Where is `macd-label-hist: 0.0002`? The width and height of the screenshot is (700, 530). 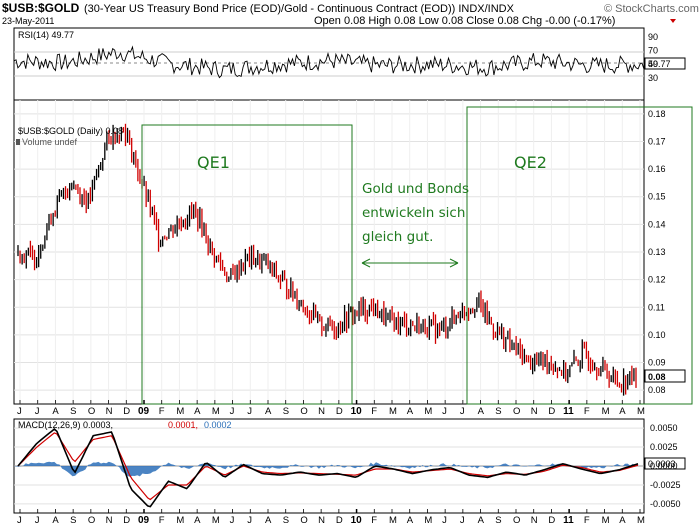 macd-label-hist: 0.0002 is located at coordinates (218, 425).